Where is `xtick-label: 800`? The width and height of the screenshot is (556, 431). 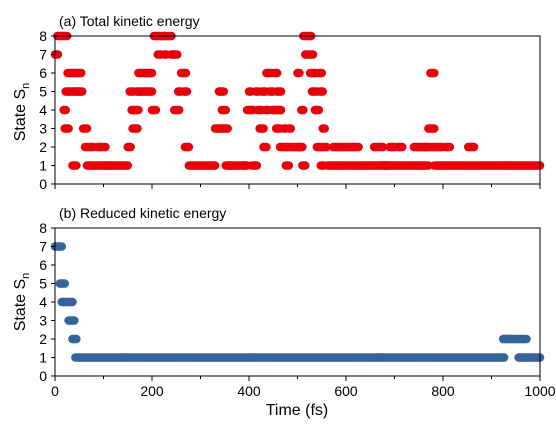 xtick-label: 800 is located at coordinates (443, 391).